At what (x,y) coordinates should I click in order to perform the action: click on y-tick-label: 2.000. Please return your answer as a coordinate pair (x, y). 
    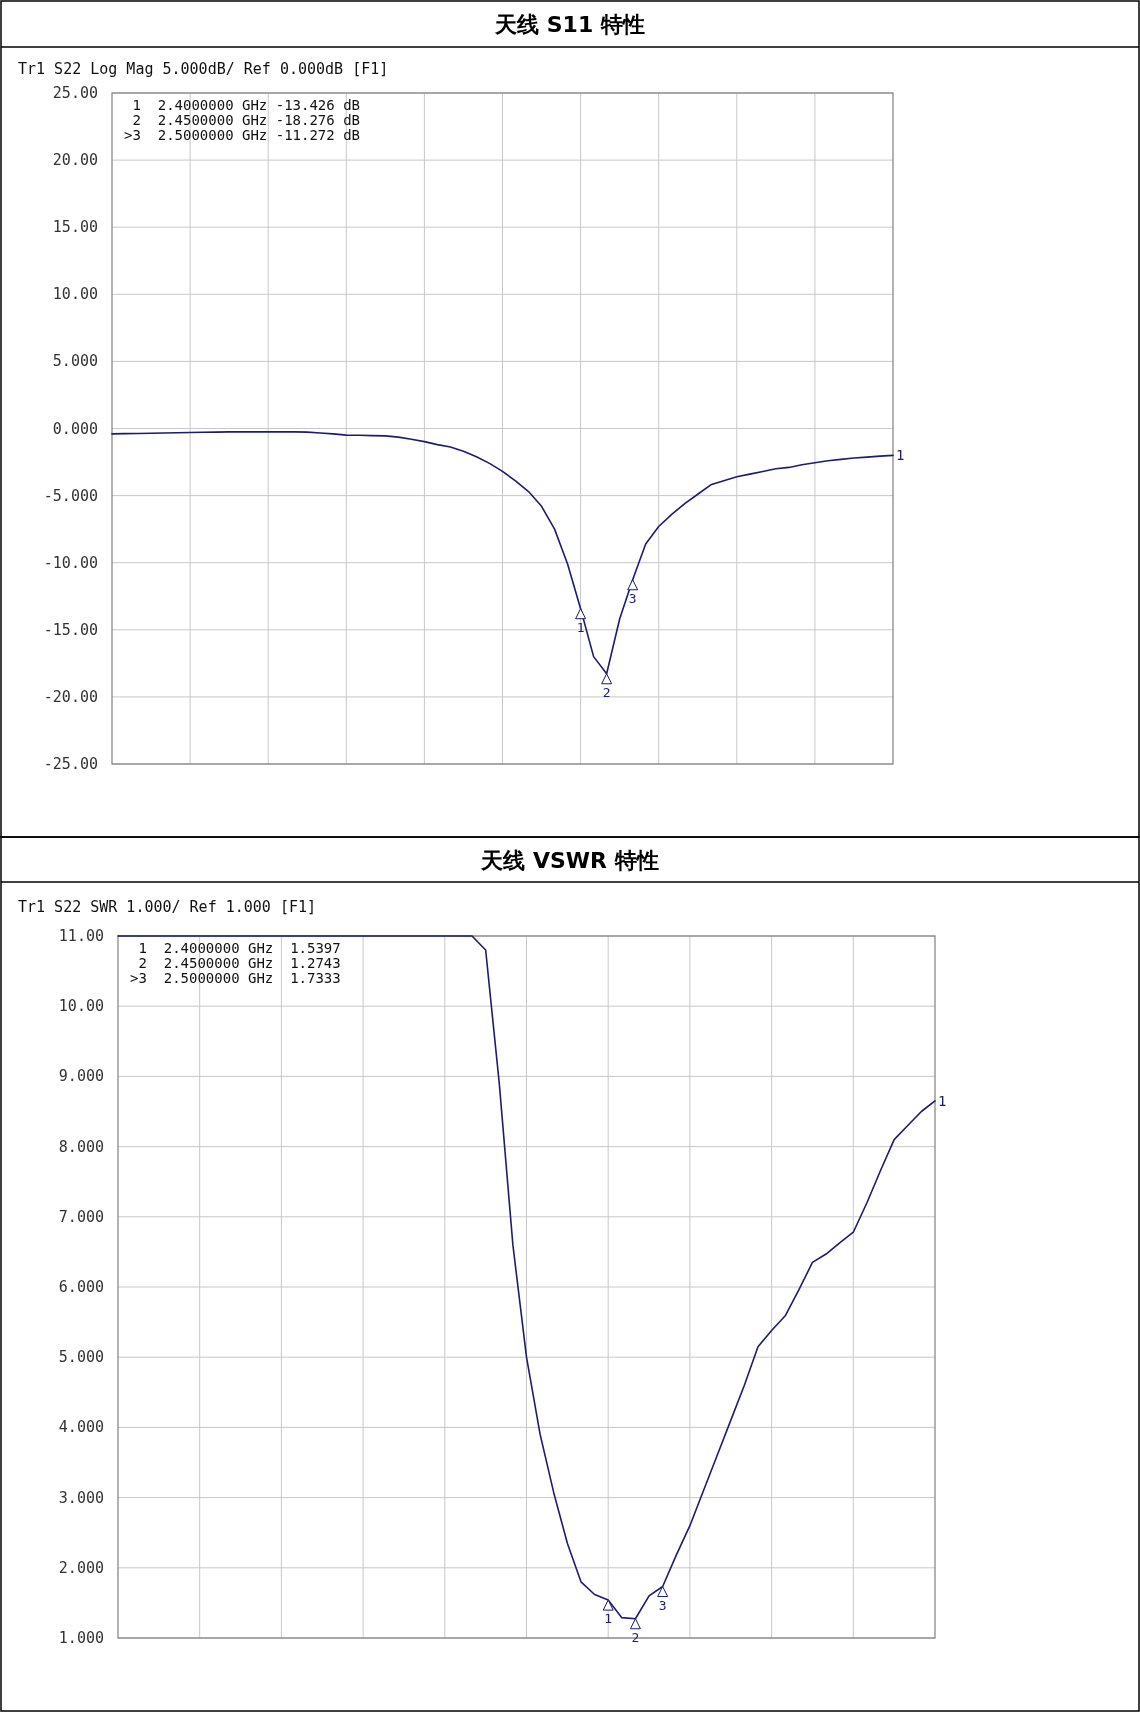
    Looking at the image, I should click on (81, 1567).